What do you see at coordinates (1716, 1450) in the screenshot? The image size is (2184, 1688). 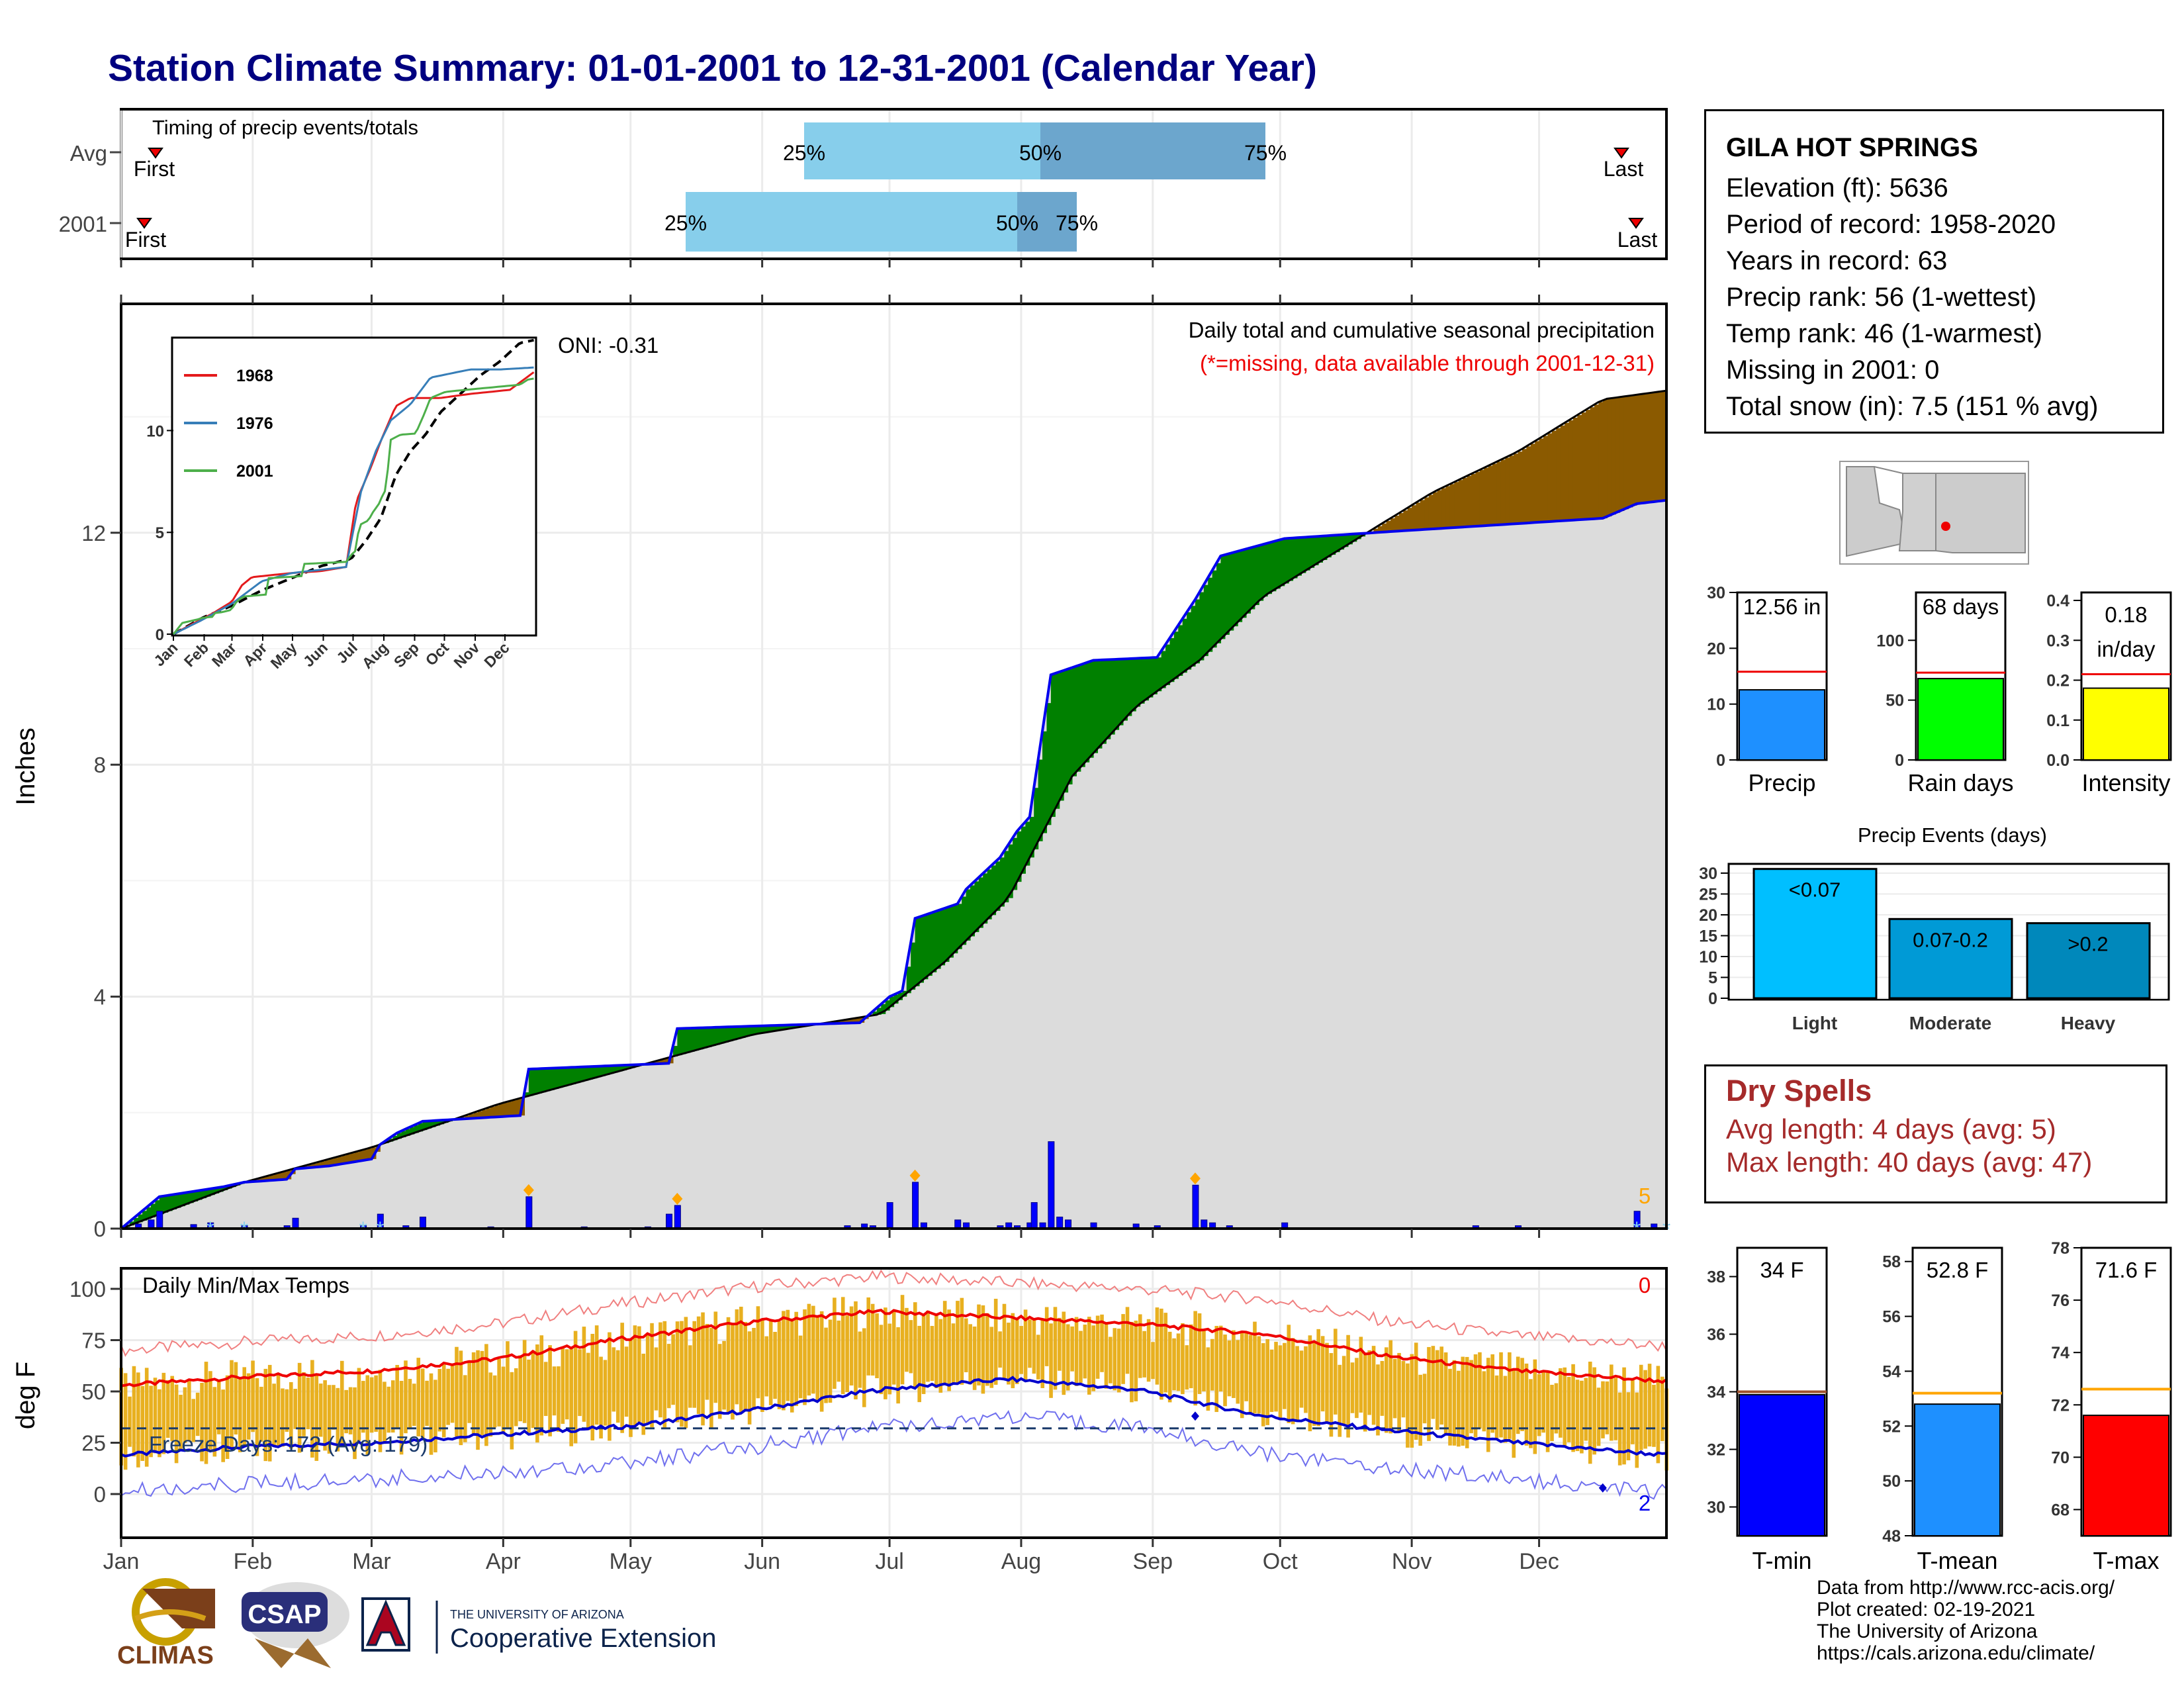 I see `temp-bar-tick: 32` at bounding box center [1716, 1450].